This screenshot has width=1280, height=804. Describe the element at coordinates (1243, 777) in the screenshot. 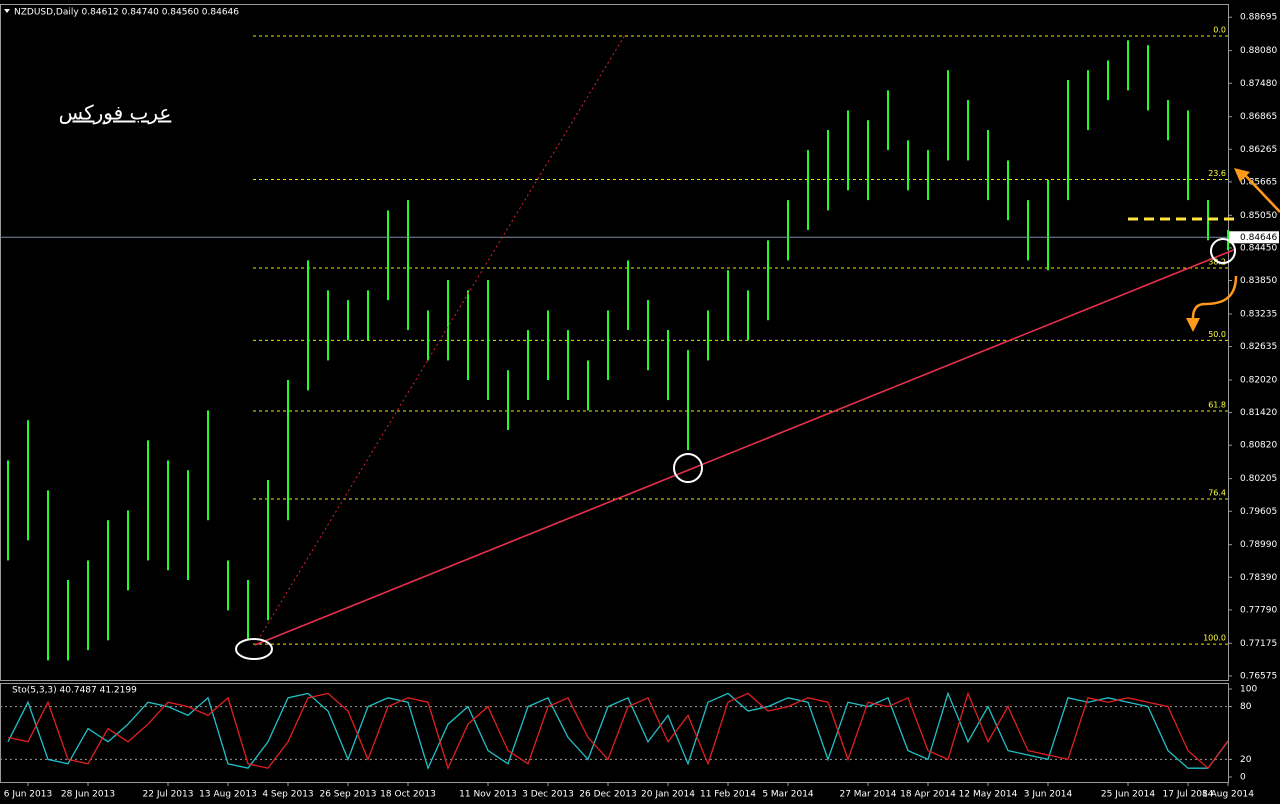

I see `y-tick-label: 0` at that location.